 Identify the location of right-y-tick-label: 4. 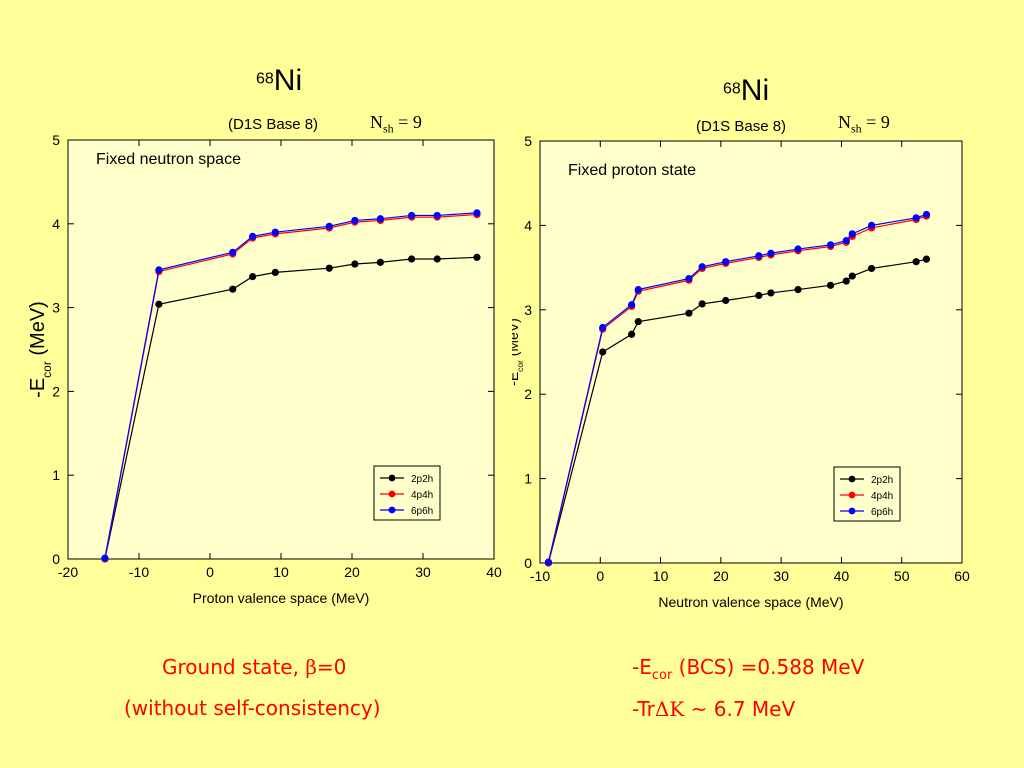
(528, 225).